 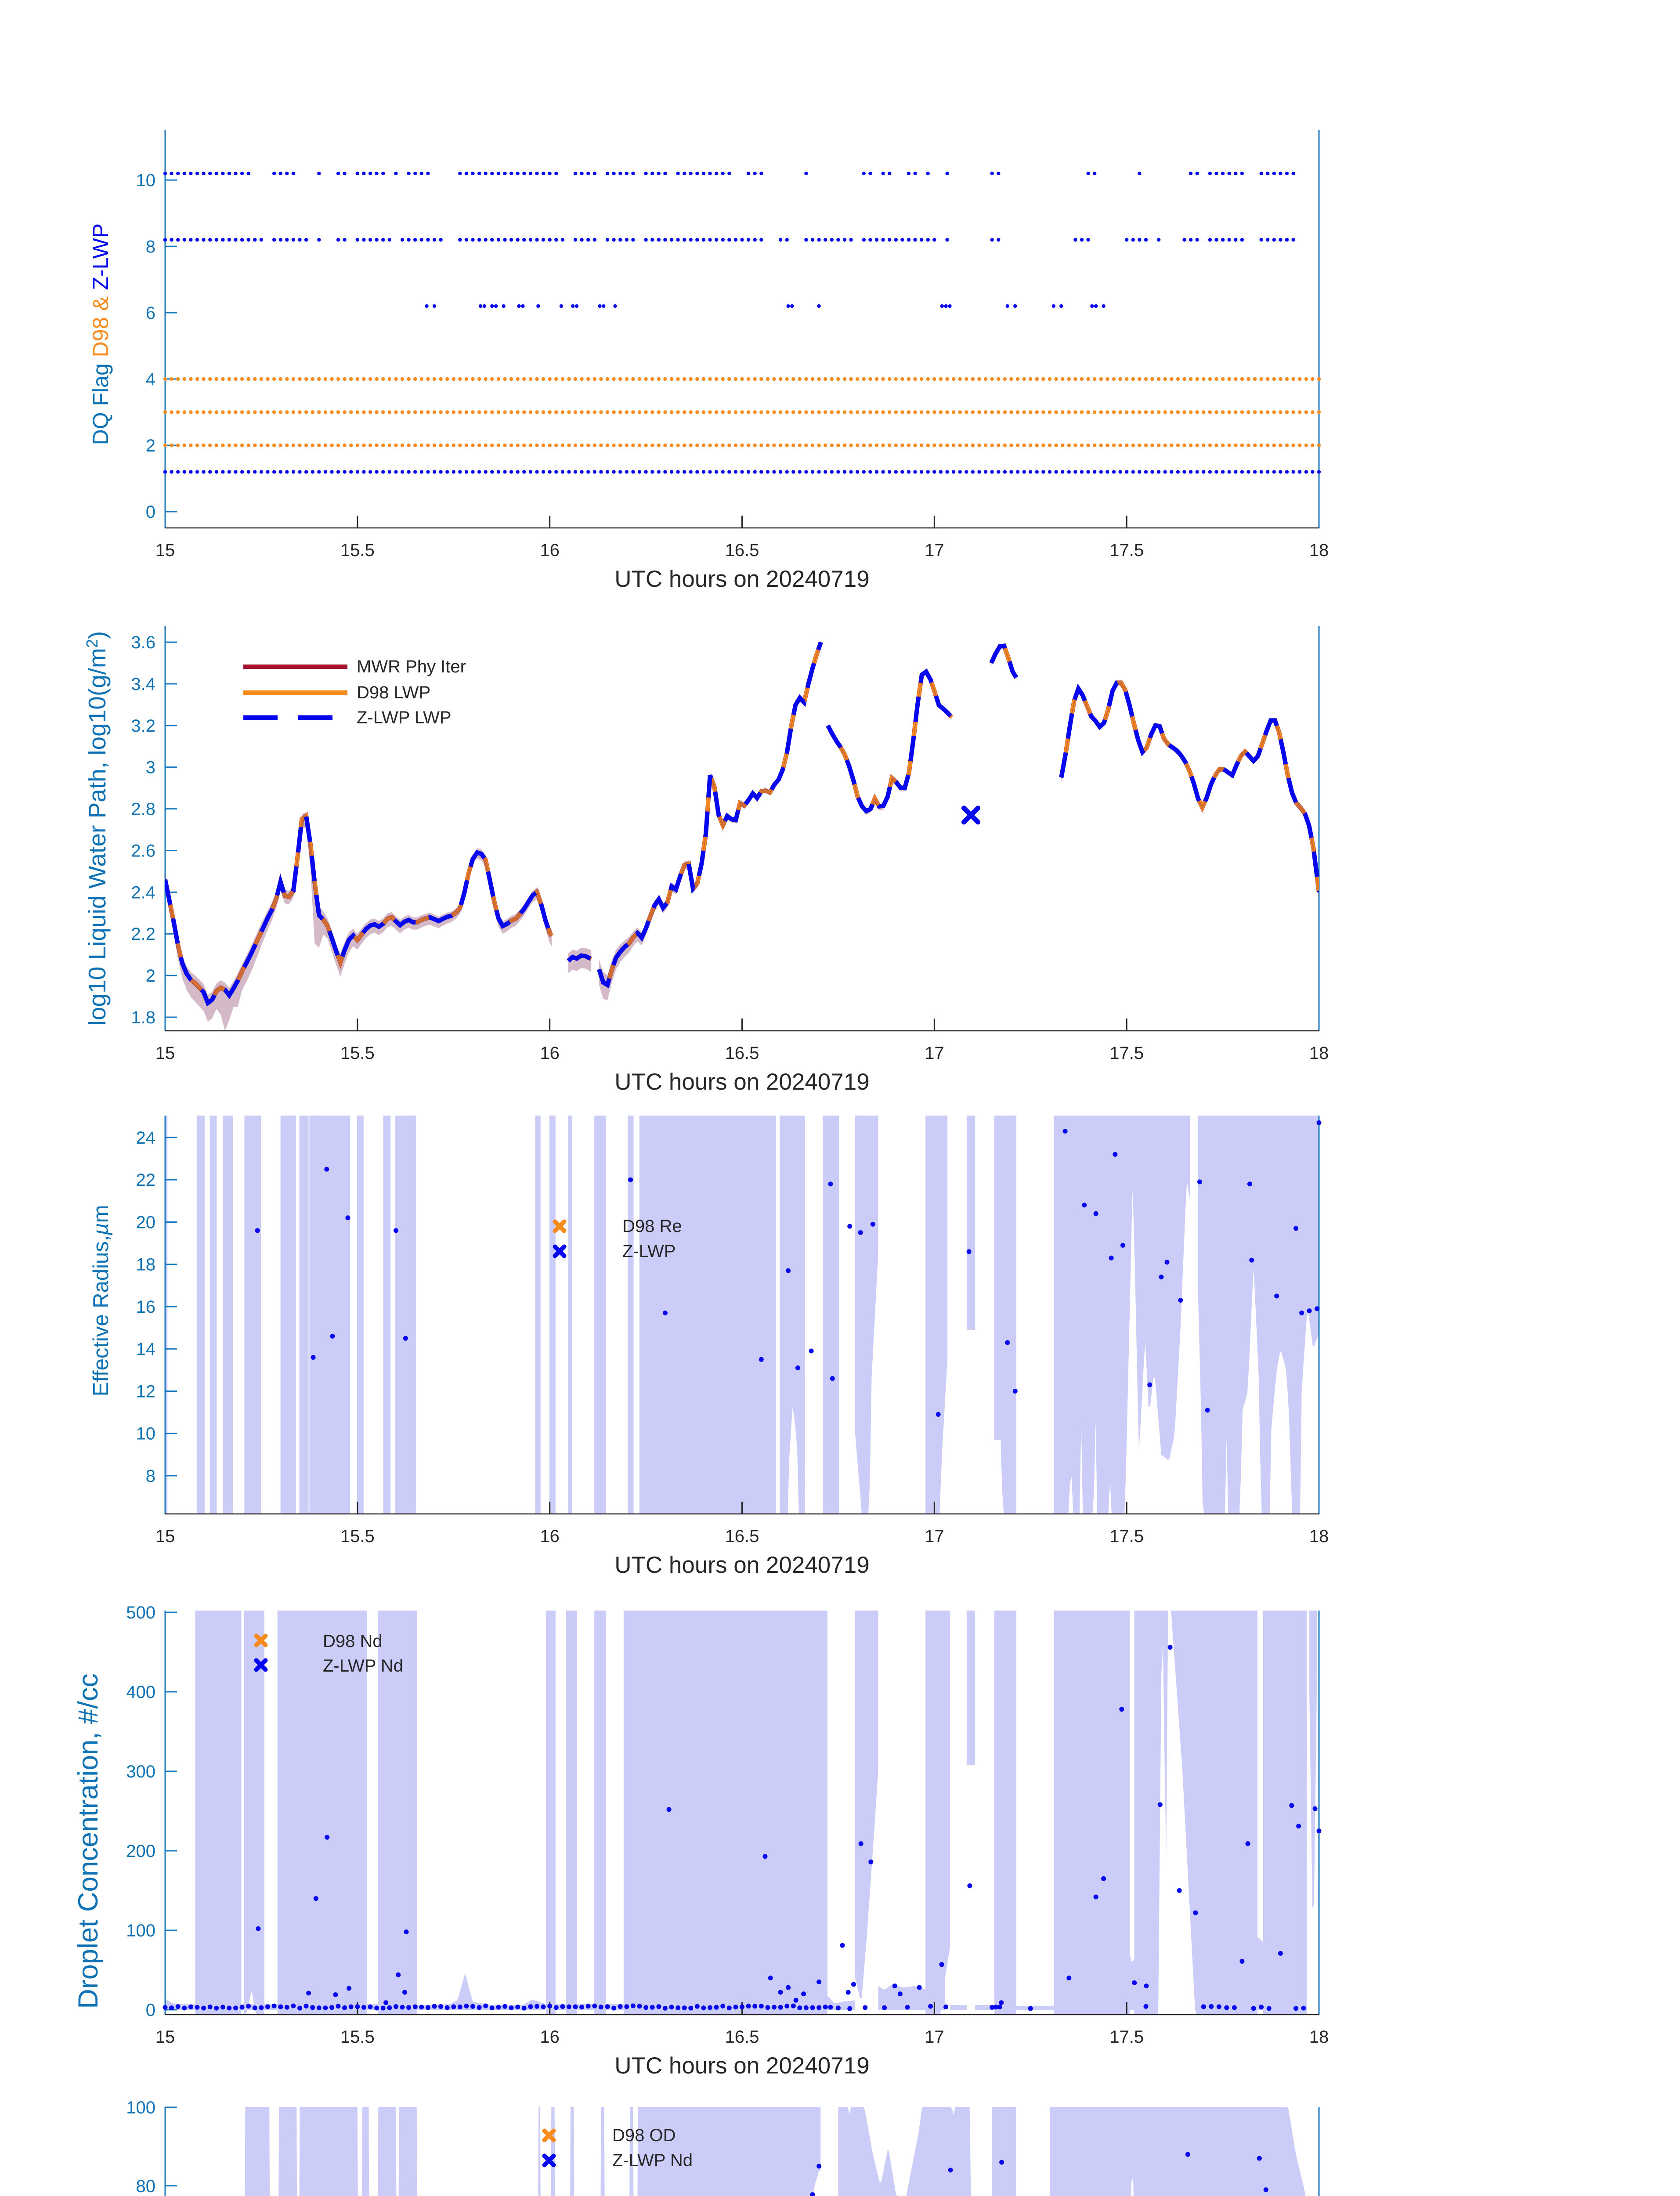 What do you see at coordinates (150, 313) in the screenshot?
I see `svg-text: 6` at bounding box center [150, 313].